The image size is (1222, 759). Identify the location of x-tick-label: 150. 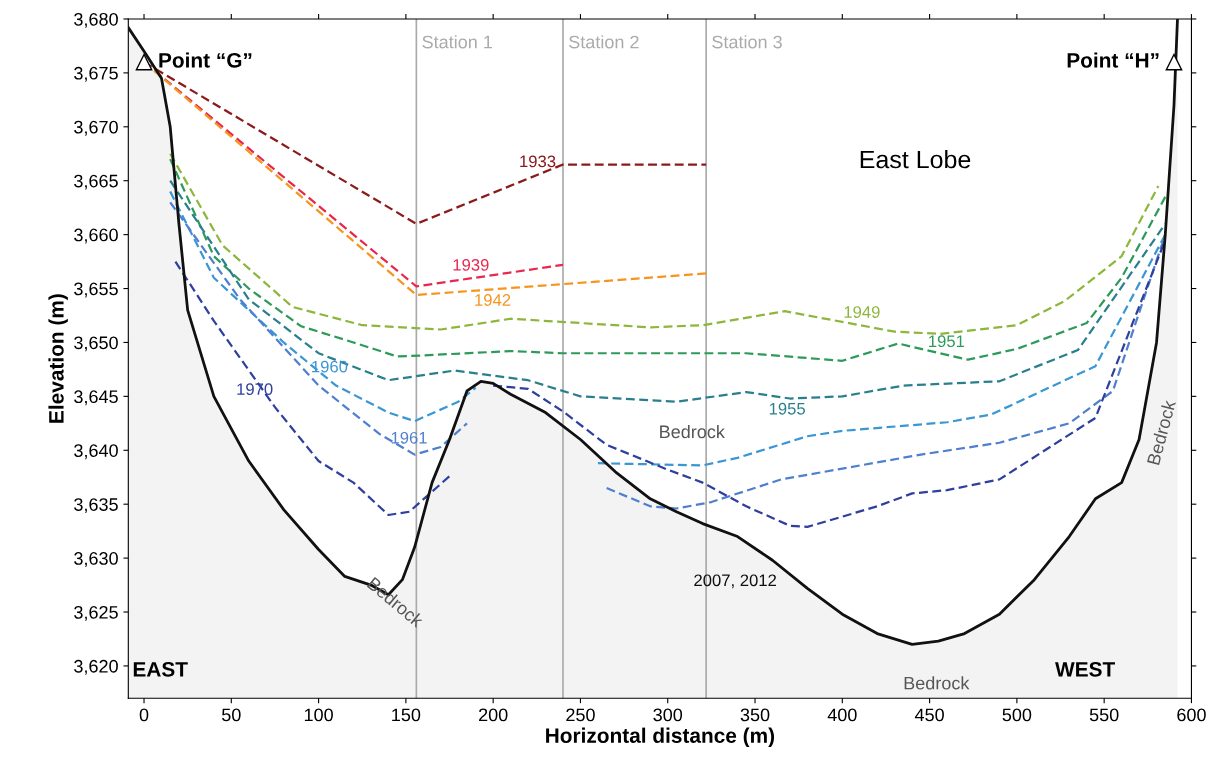
(406, 715).